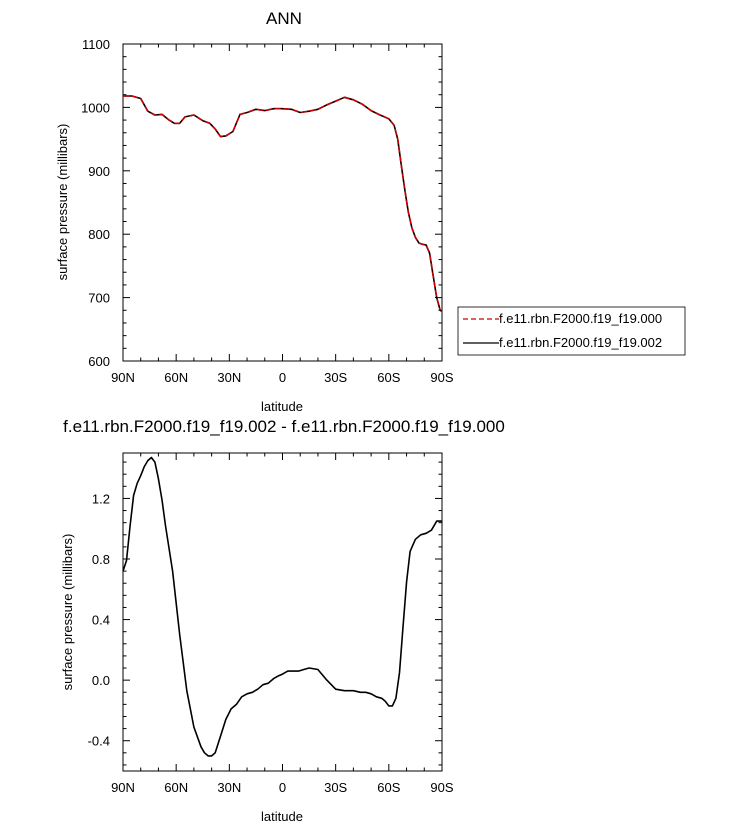  What do you see at coordinates (99, 361) in the screenshot?
I see `y-tick-label: 600` at bounding box center [99, 361].